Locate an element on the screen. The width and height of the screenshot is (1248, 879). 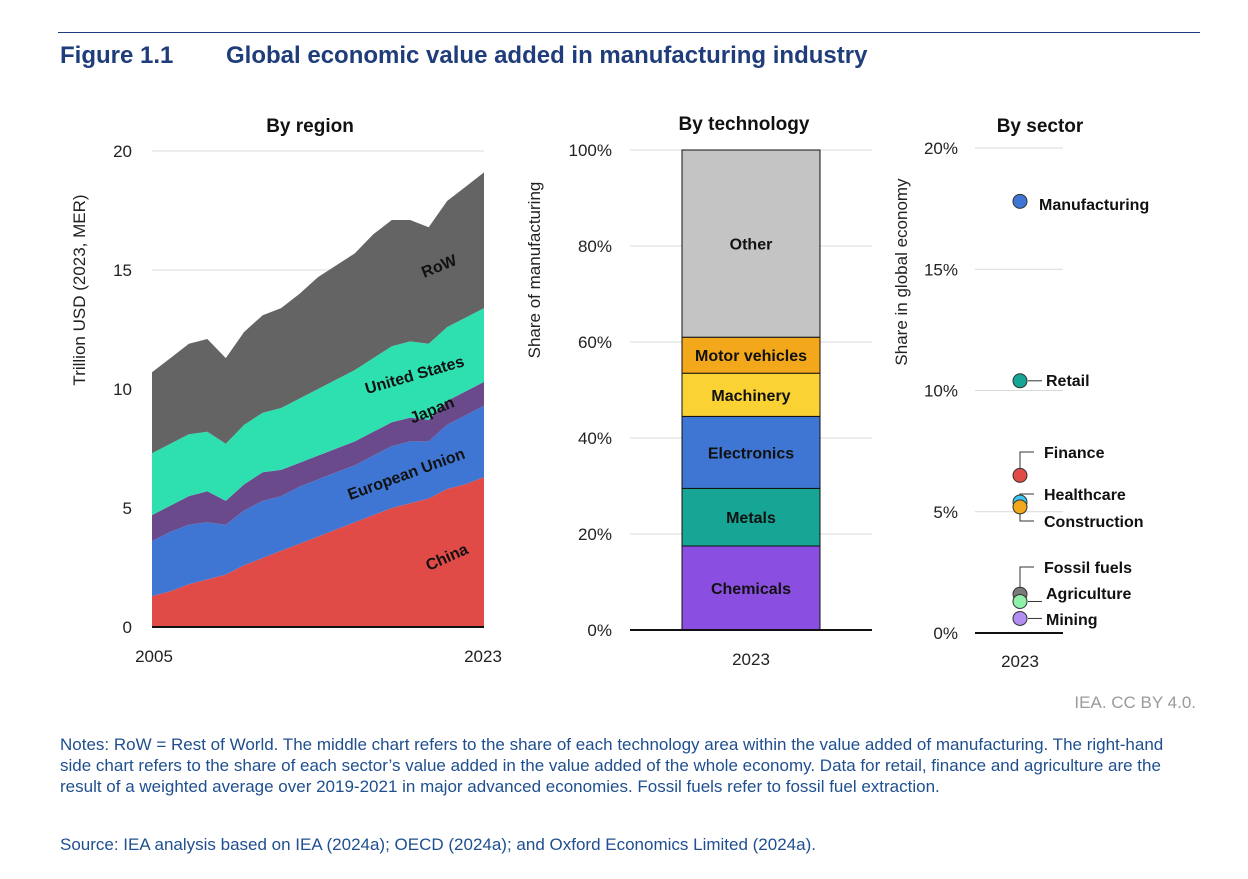
area-series-united-states is located at coordinates (318, 412).